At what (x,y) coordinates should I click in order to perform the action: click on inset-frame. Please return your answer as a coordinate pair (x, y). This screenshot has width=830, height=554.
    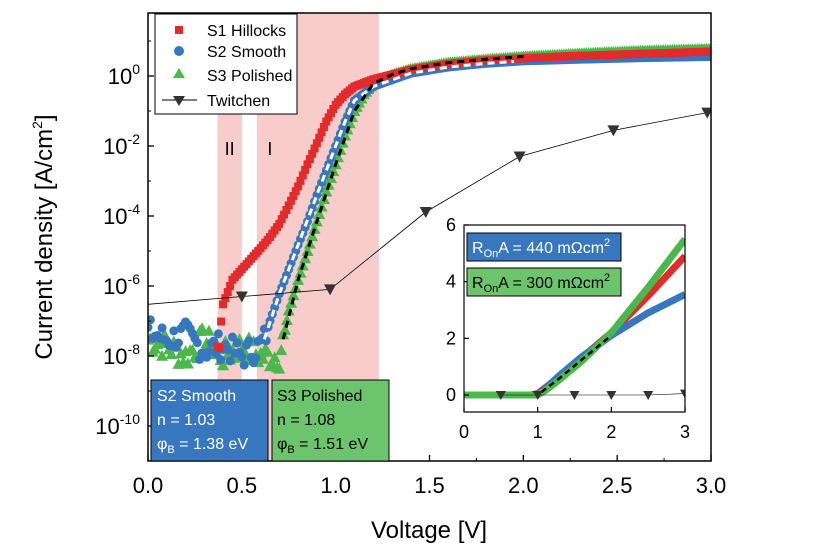
    Looking at the image, I should click on (574, 318).